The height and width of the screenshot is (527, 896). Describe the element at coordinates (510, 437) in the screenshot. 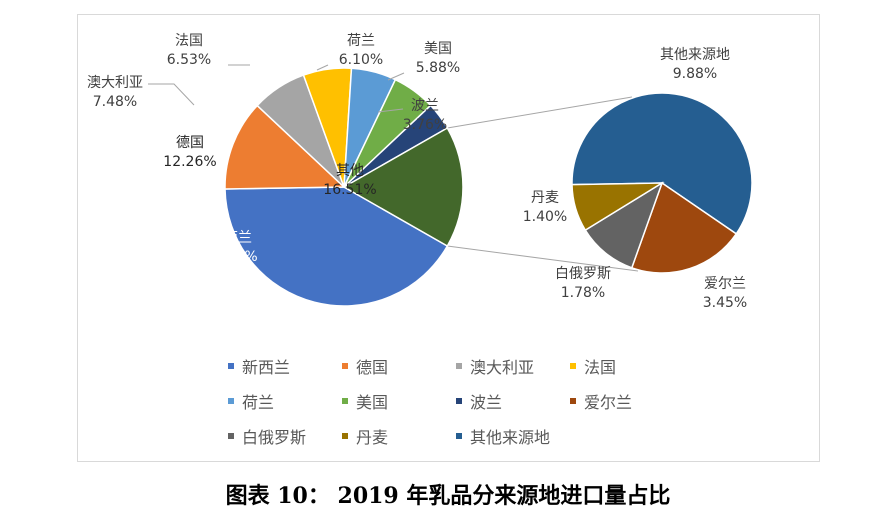

I see `legend-label-10: 其他来源地` at that location.